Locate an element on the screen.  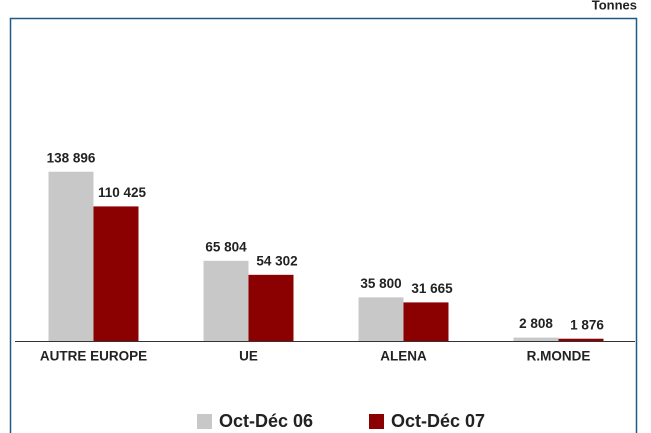
unit-label: Tonnes is located at coordinates (614, 6).